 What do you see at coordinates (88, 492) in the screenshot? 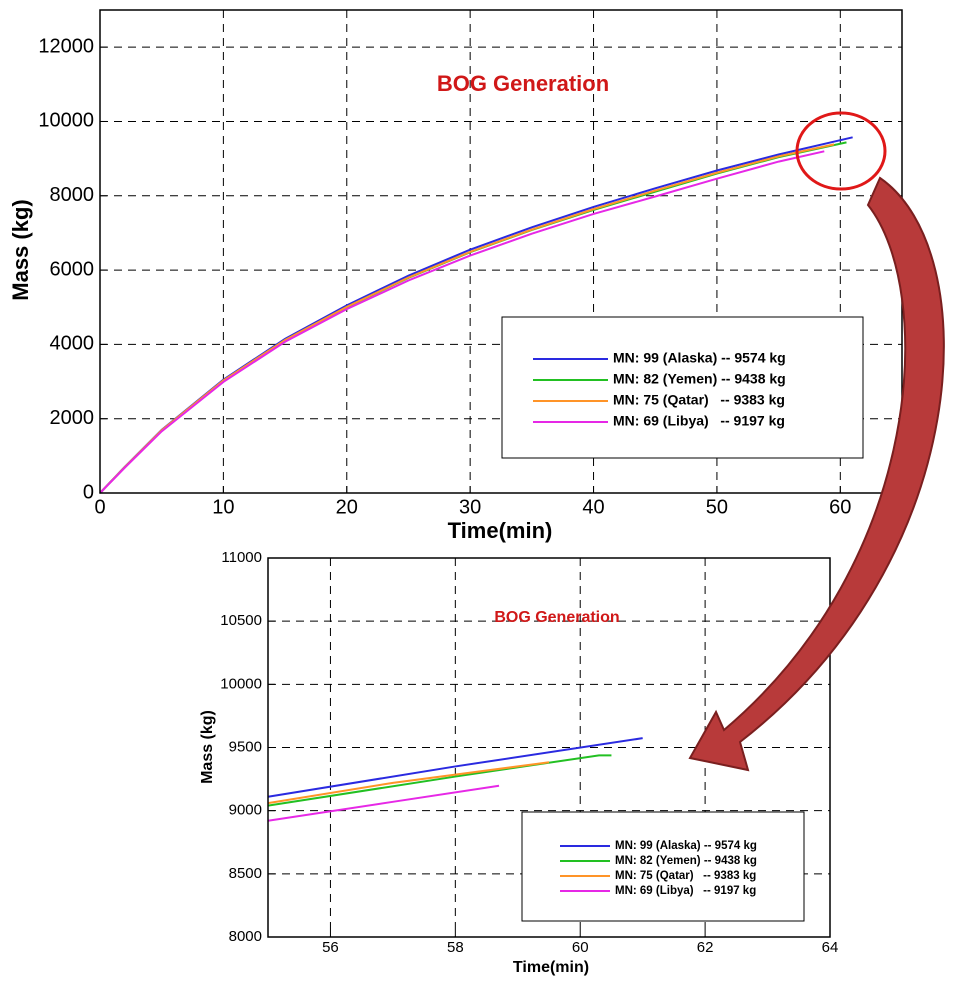
I see `y-tick-label: 0` at bounding box center [88, 492].